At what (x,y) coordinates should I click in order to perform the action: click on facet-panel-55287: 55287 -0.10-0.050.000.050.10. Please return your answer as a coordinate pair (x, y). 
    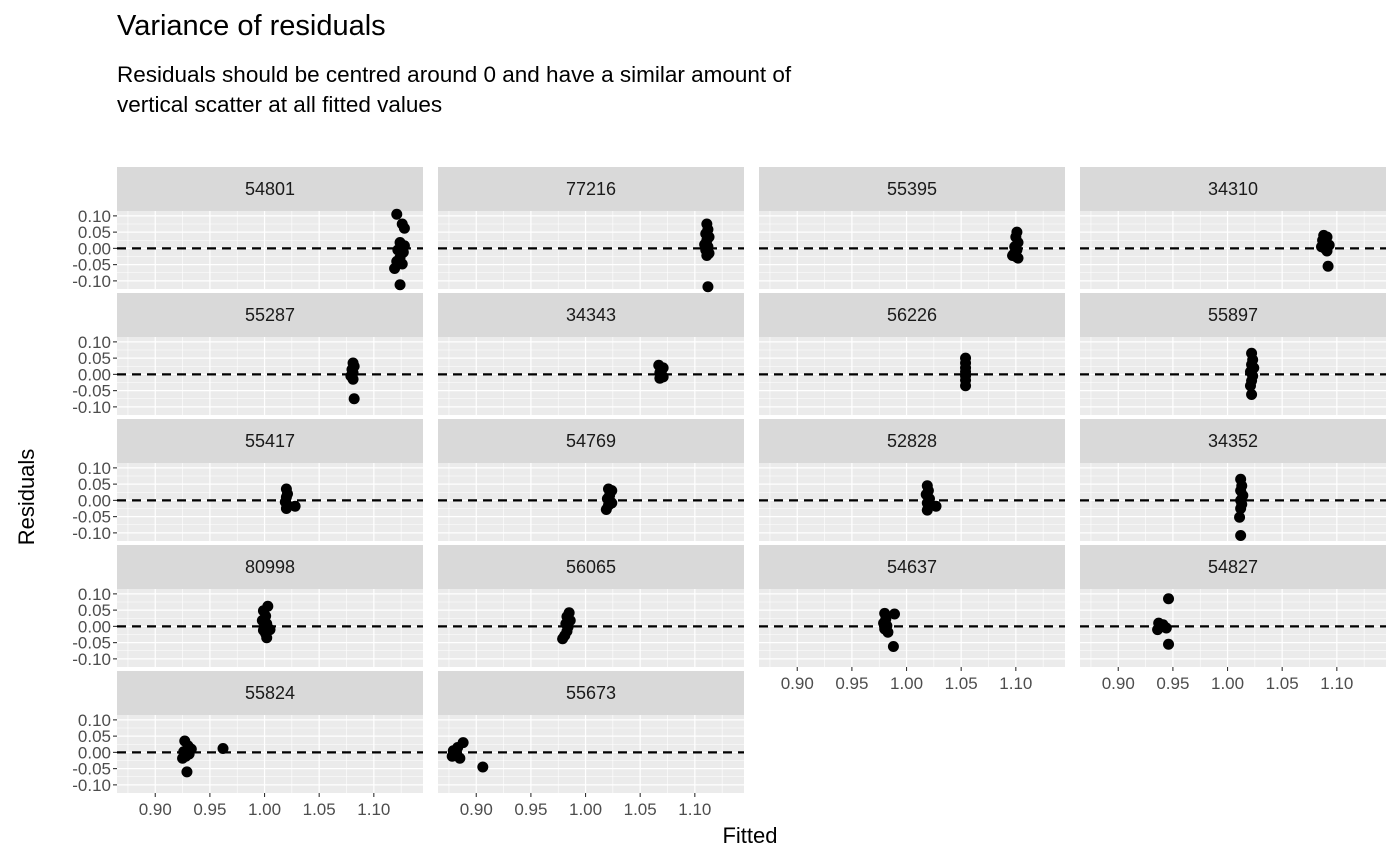
    Looking at the image, I should click on (247, 355).